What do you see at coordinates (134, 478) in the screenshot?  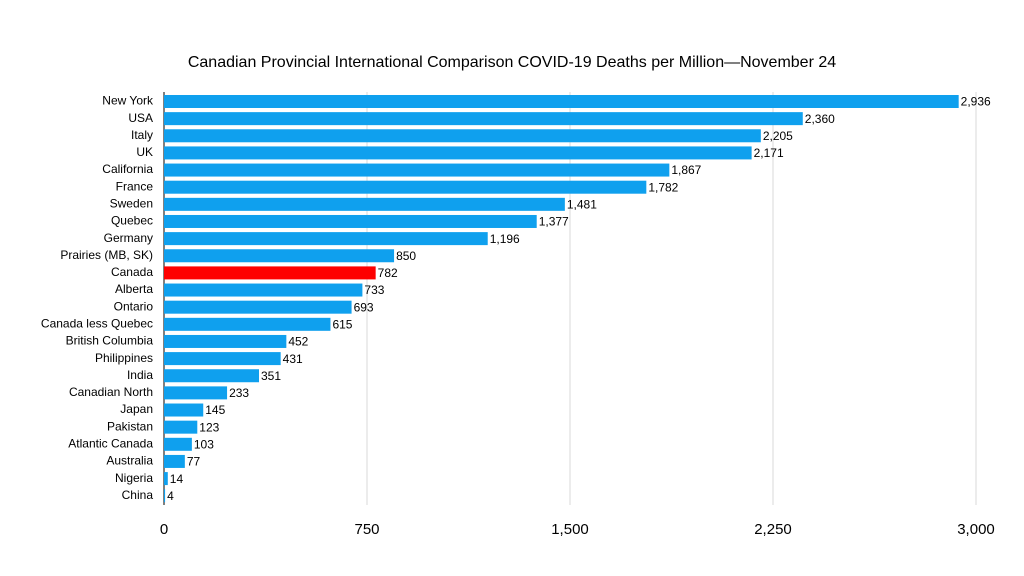 I see `category-label: Nigeria` at bounding box center [134, 478].